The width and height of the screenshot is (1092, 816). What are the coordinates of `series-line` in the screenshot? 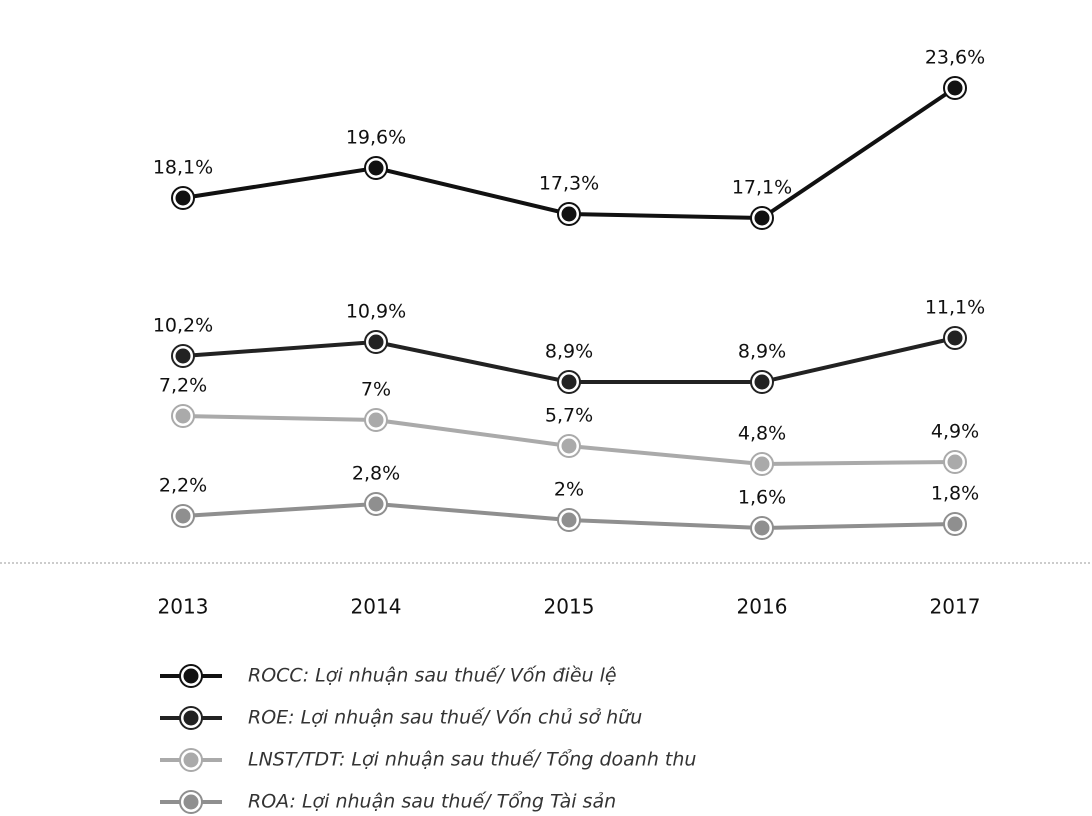 It's located at (569, 153).